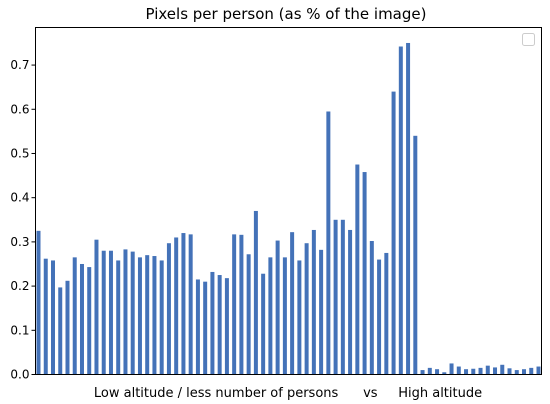 This screenshot has width=550, height=404. Describe the element at coordinates (19, 109) in the screenshot. I see `y-tick-label: 0.6` at that location.